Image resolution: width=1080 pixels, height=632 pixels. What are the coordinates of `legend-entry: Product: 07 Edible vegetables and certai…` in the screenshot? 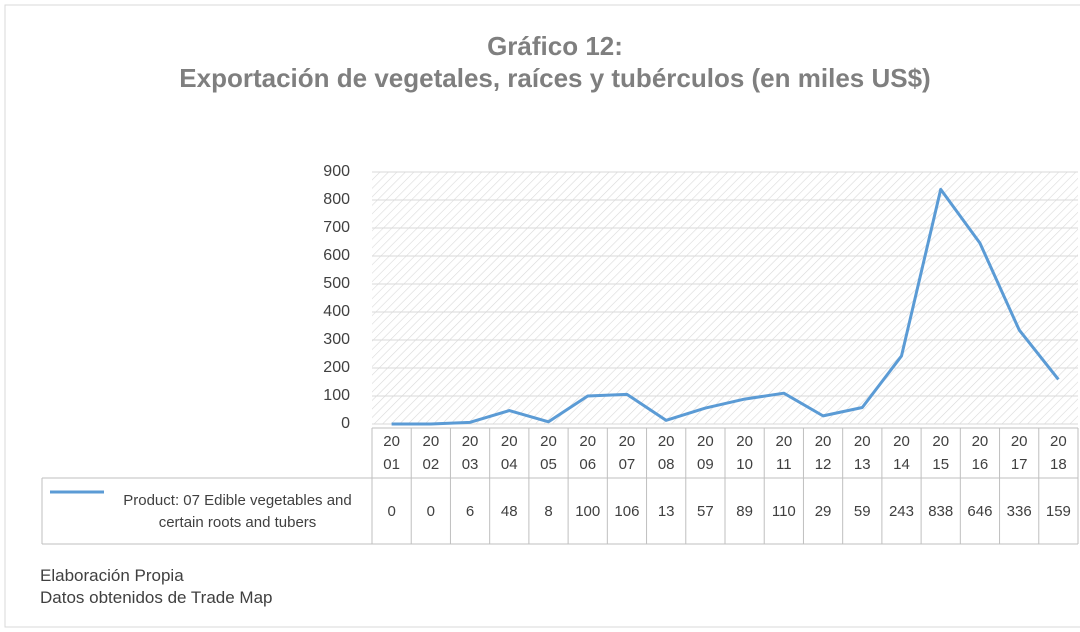 It's located at (237, 511).